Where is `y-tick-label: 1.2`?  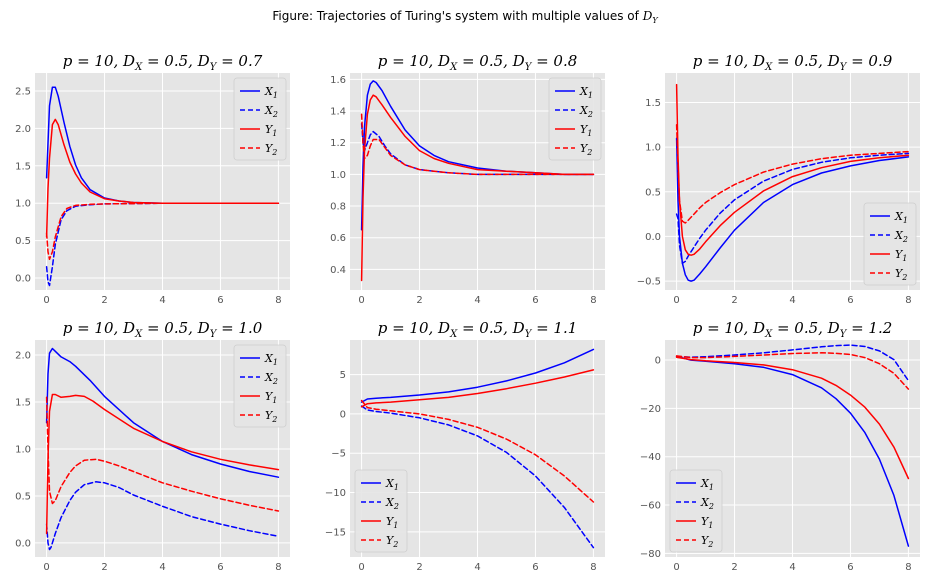 y-tick-label: 1.2 is located at coordinates (338, 143).